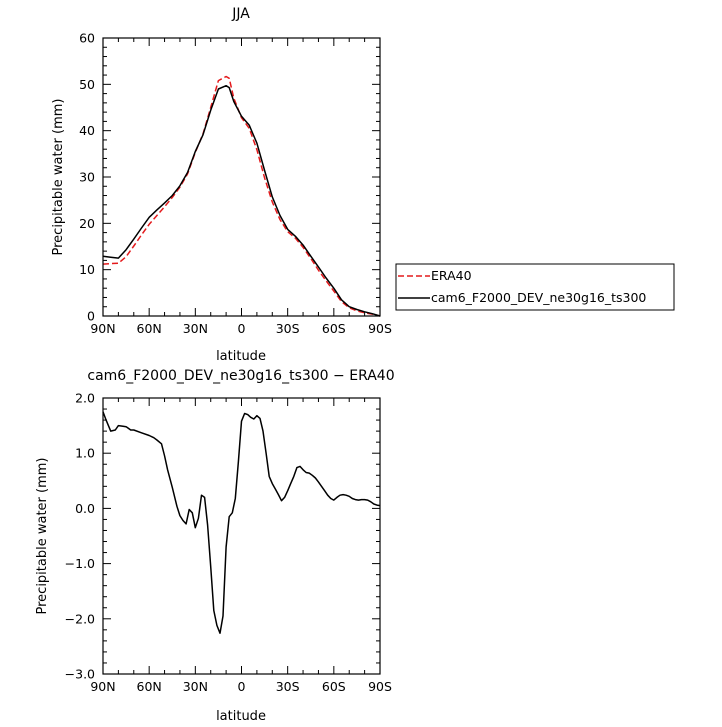 This screenshot has height=727, width=722. I want to click on legend: ERA40 cam6_F2000_DEV_ne30g16_ts300, so click(535, 287).